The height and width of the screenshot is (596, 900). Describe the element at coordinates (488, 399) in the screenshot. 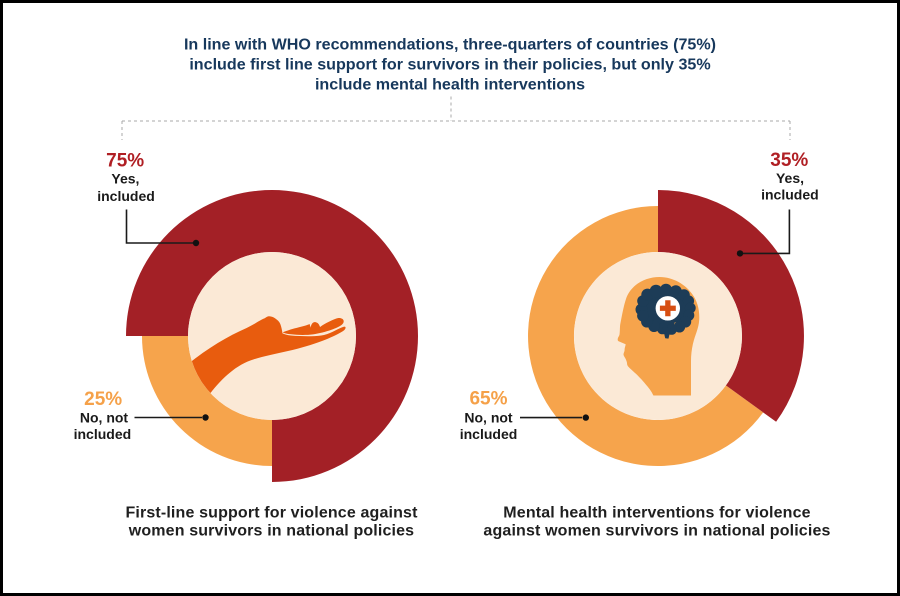

I see `svg-text: 65%` at that location.